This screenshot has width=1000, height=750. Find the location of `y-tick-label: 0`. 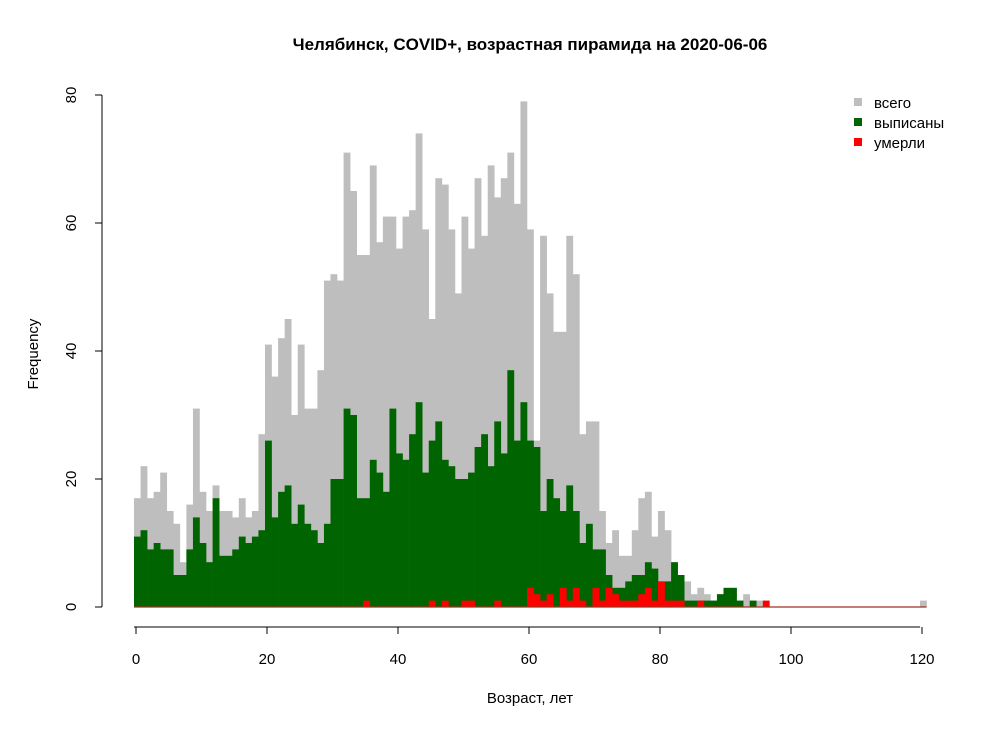

y-tick-label: 0 is located at coordinates (71, 607).